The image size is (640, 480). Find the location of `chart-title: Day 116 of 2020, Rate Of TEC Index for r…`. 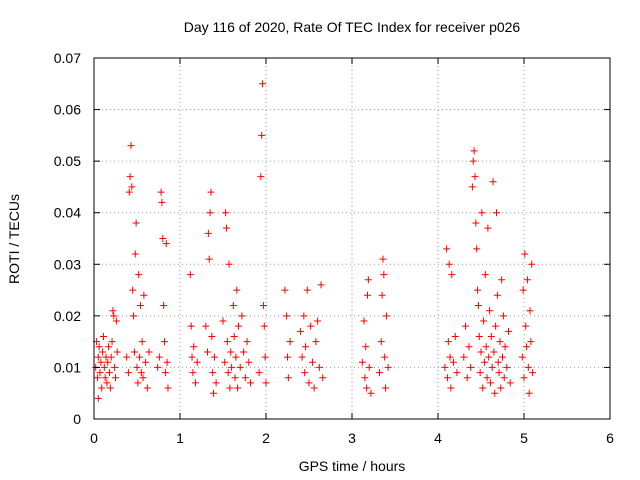

chart-title: Day 116 of 2020, Rate Of TEC Index for r… is located at coordinates (352, 27).